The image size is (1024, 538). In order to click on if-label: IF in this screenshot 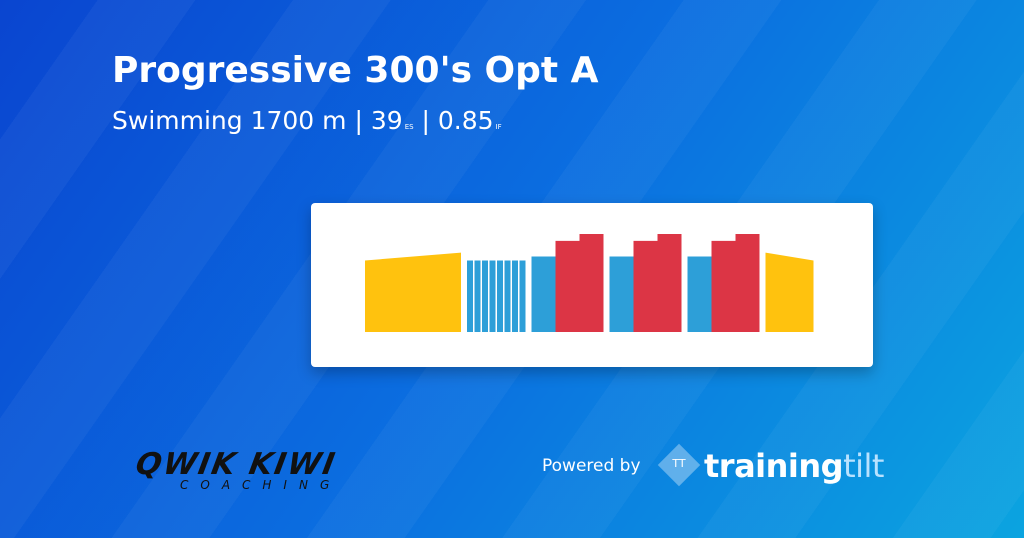, I will do `click(498, 127)`.